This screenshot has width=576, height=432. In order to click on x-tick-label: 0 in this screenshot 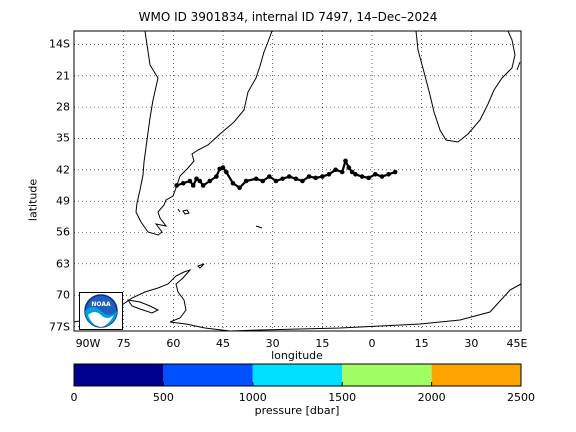, I will do `click(372, 343)`.